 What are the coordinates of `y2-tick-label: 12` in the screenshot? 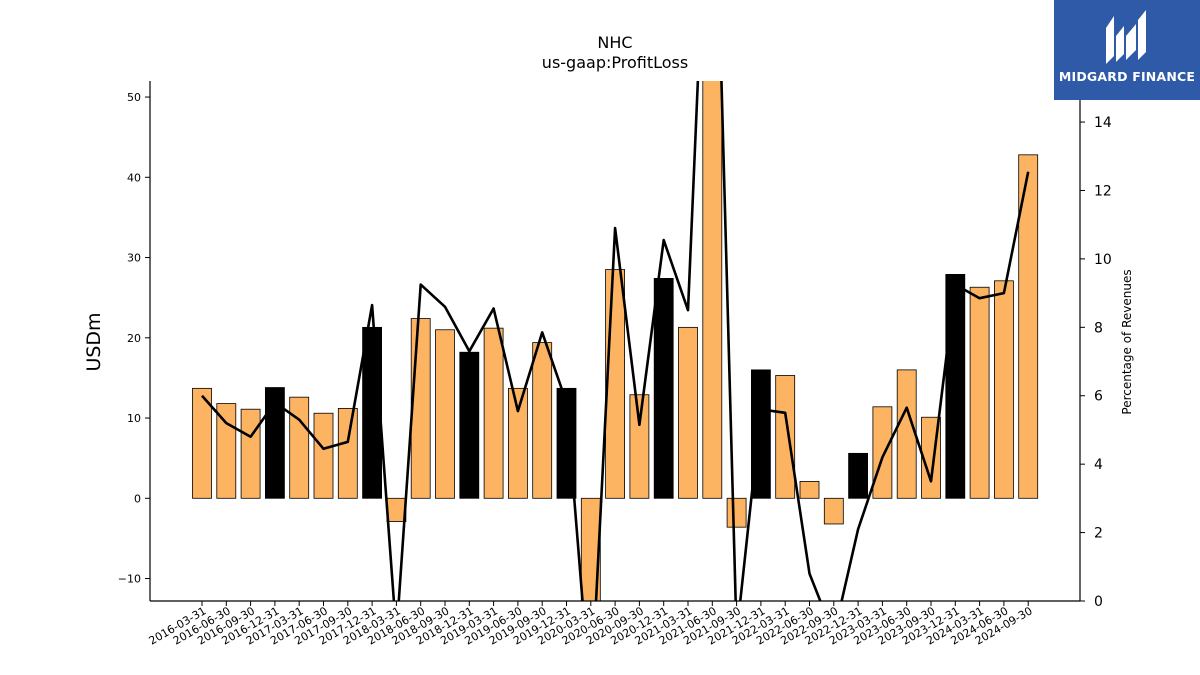 It's located at (1103, 191).